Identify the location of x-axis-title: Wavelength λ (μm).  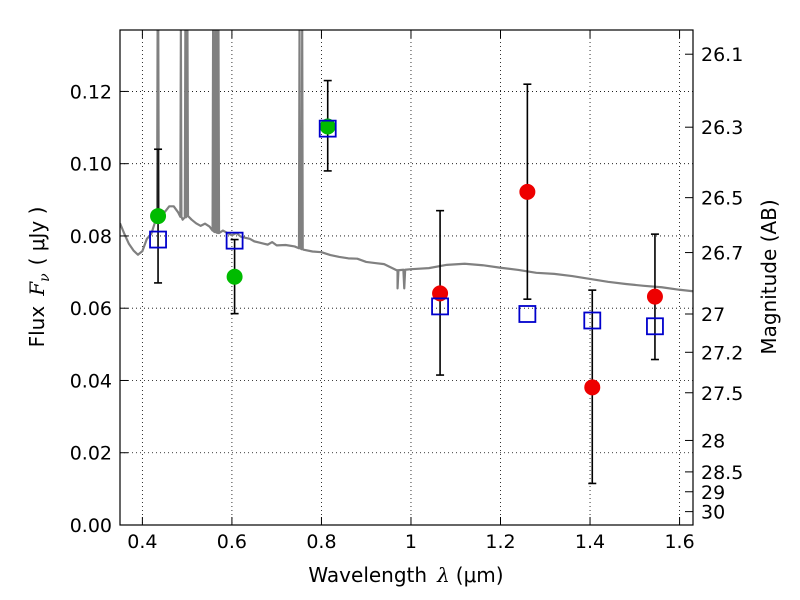
(405, 575).